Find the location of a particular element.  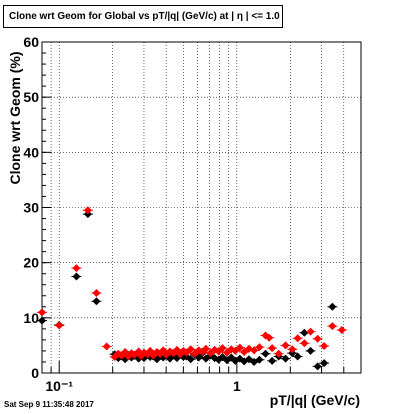

y-tick-label: 40 is located at coordinates (31, 152).